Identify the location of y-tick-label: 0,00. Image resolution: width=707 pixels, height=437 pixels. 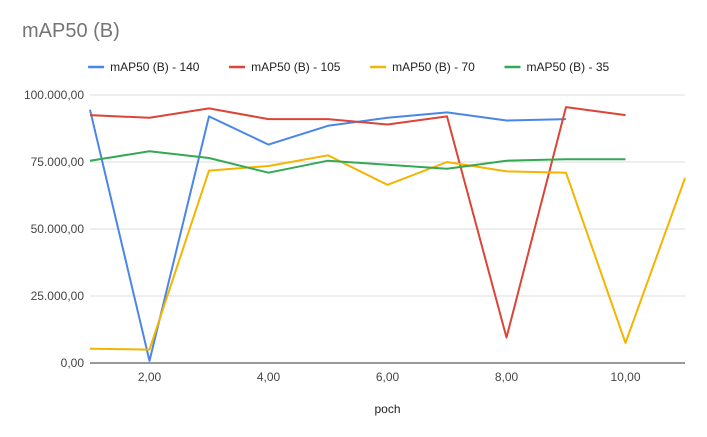
(73, 363).